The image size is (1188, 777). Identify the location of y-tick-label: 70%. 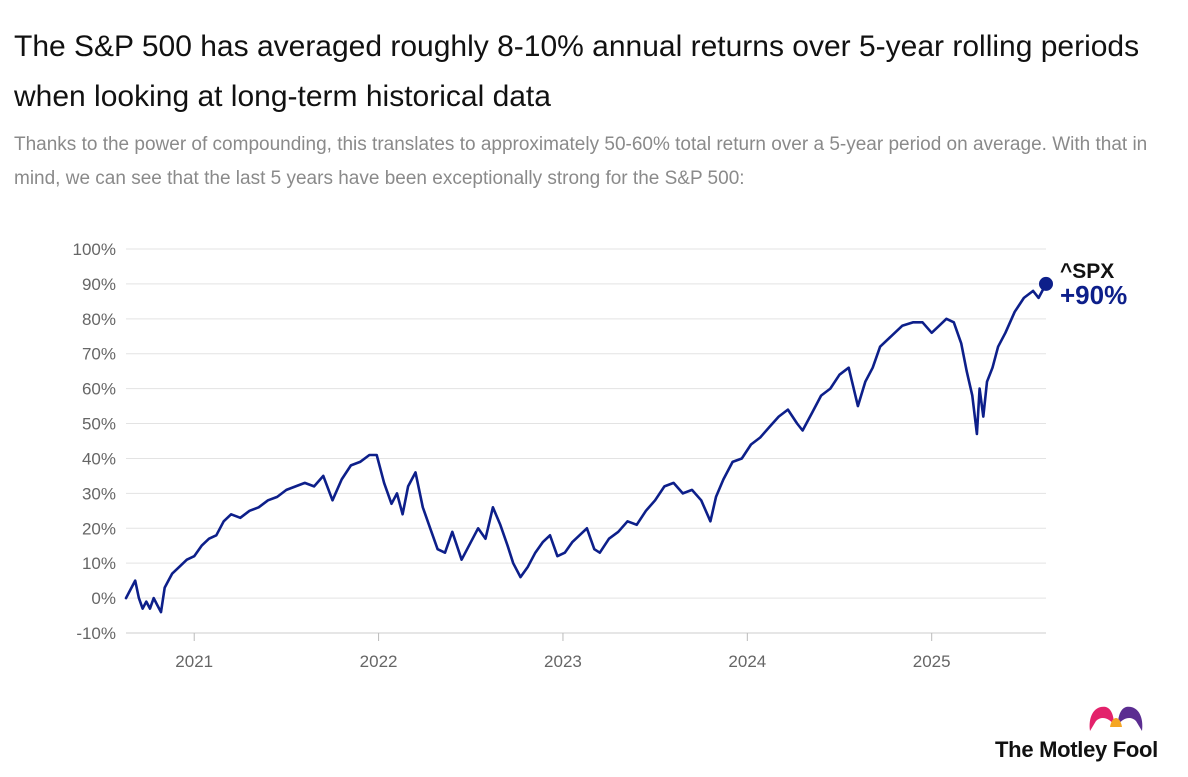
(99, 354).